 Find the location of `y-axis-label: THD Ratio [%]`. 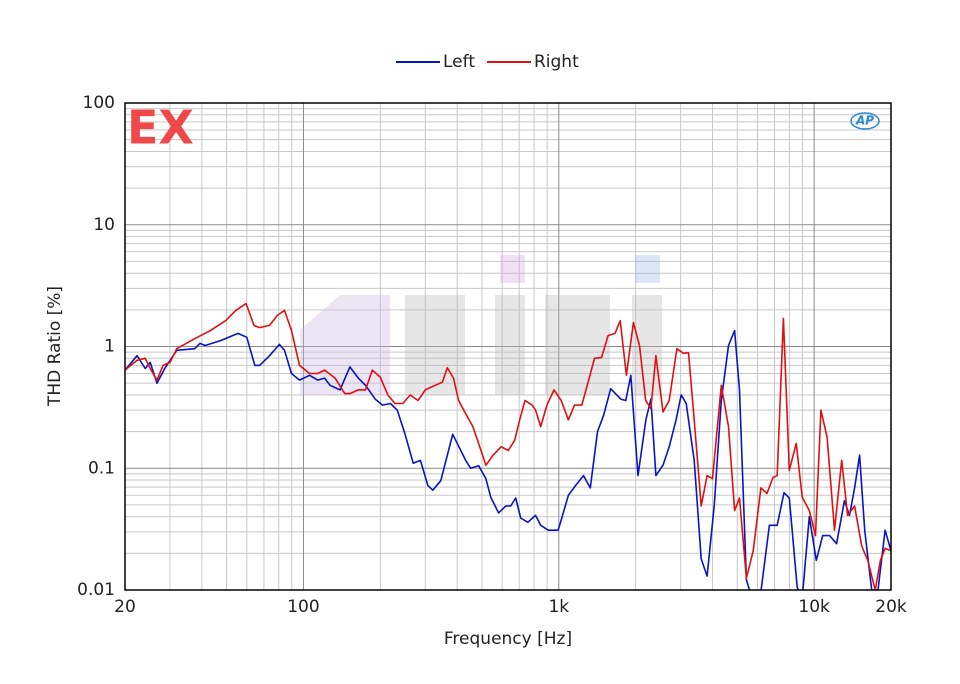

y-axis-label: THD Ratio [%] is located at coordinates (55, 346).